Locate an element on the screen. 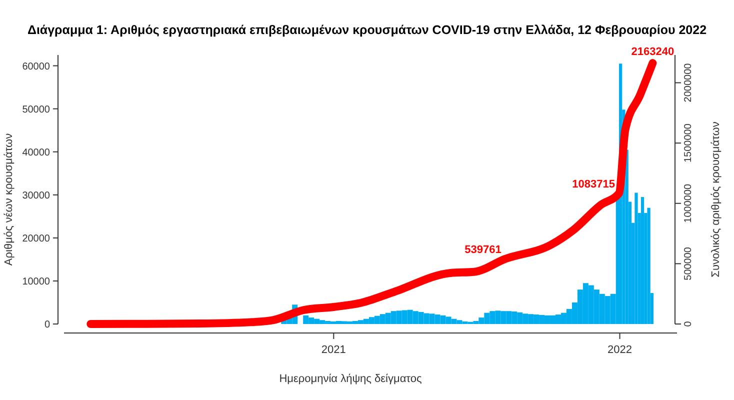 The width and height of the screenshot is (734, 400). y-tick-label: 30000 is located at coordinates (36, 196).